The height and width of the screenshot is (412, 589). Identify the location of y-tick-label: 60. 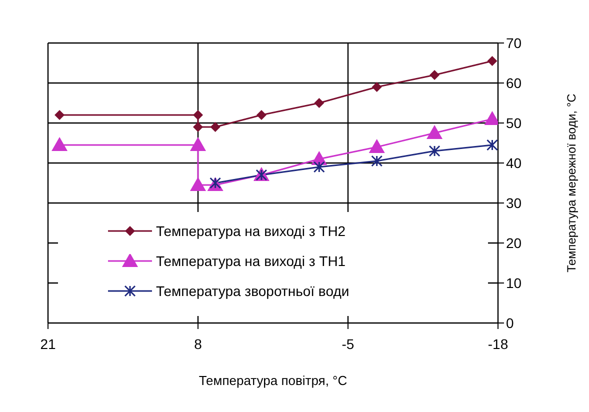
(514, 82).